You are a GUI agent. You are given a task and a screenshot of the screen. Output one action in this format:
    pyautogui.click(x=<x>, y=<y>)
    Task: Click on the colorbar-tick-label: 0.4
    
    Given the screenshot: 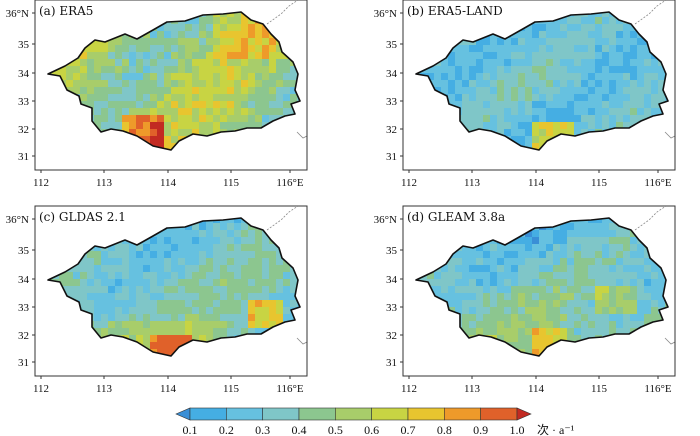 What is the action you would take?
    pyautogui.click(x=299, y=429)
    